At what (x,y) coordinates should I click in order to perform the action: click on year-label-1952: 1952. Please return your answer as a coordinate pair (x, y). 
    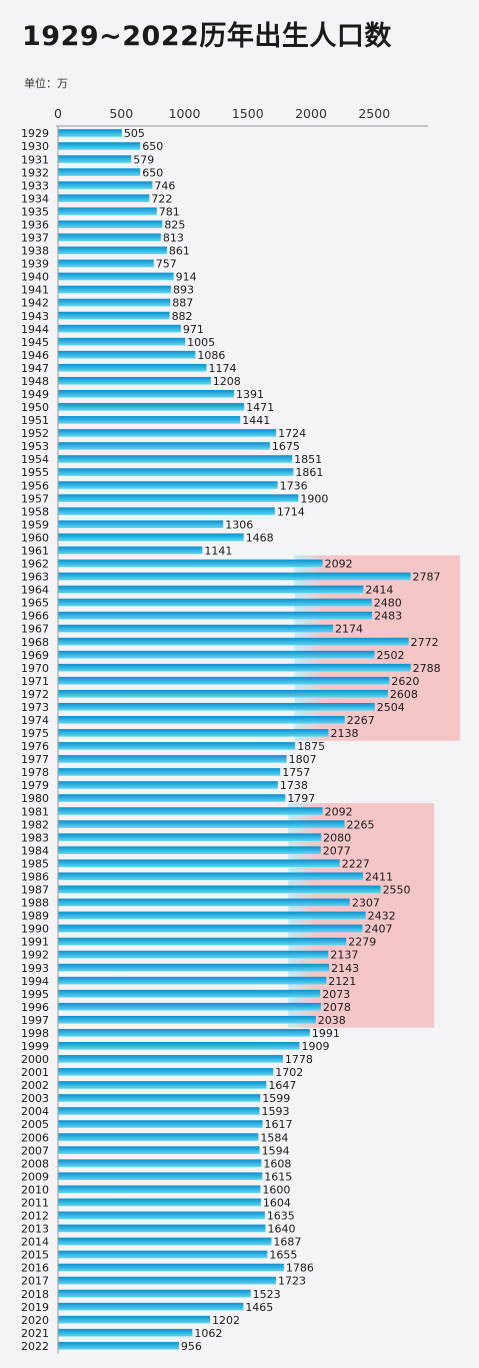
    Looking at the image, I should click on (35, 433).